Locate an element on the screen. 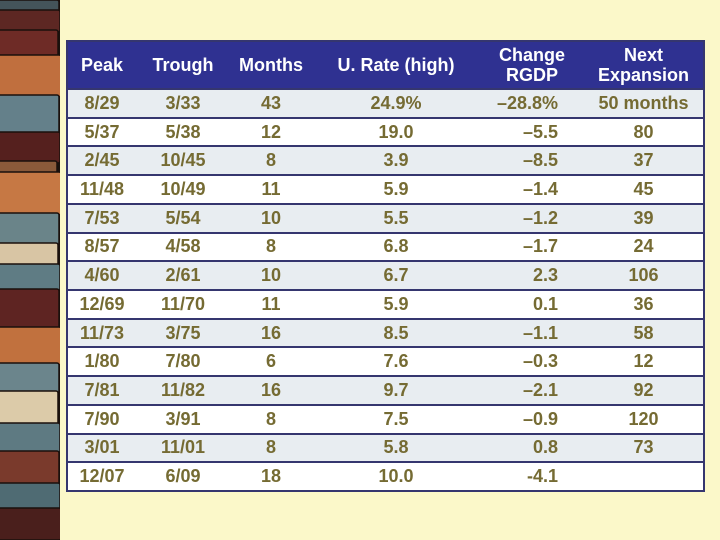 The height and width of the screenshot is (540, 720). table-cell-months: 12 is located at coordinates (271, 131).